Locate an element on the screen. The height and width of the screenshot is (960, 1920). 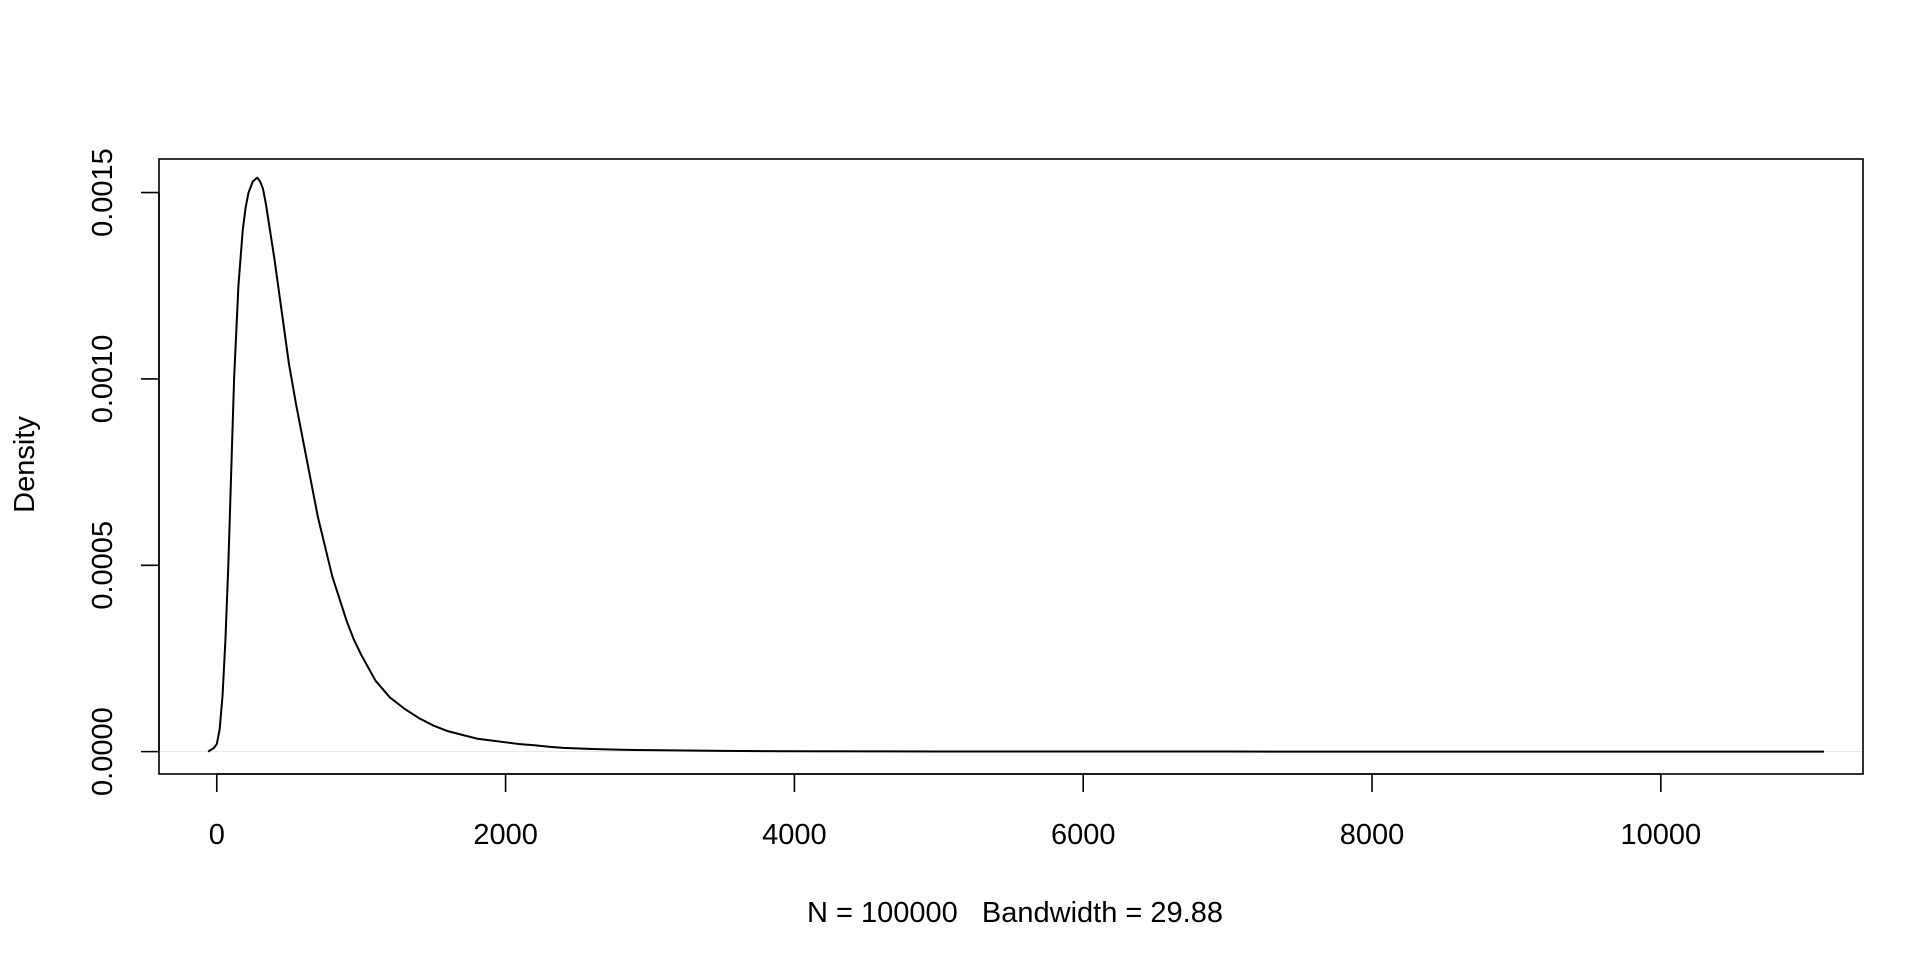
y-tick-label: 0.0015 is located at coordinates (103, 192).